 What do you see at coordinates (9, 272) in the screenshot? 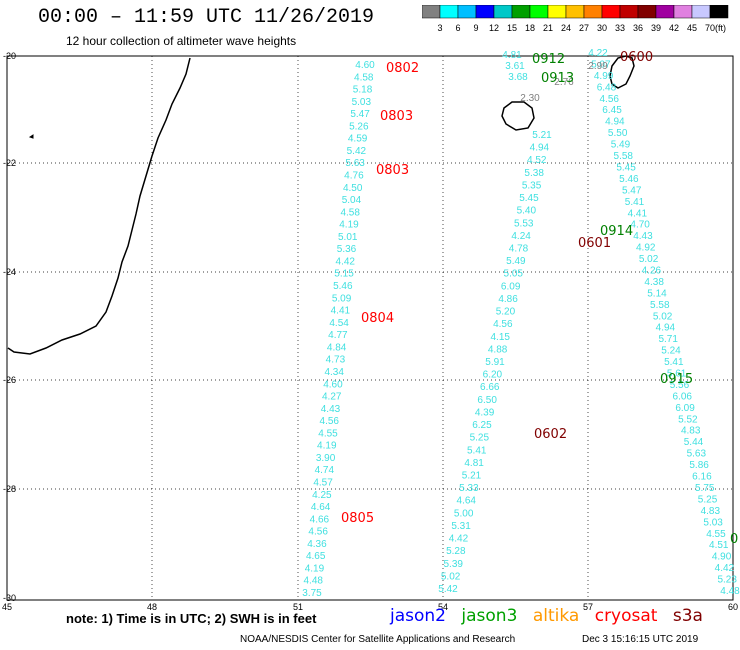
I see `lat-tick-label: -24` at bounding box center [9, 272].